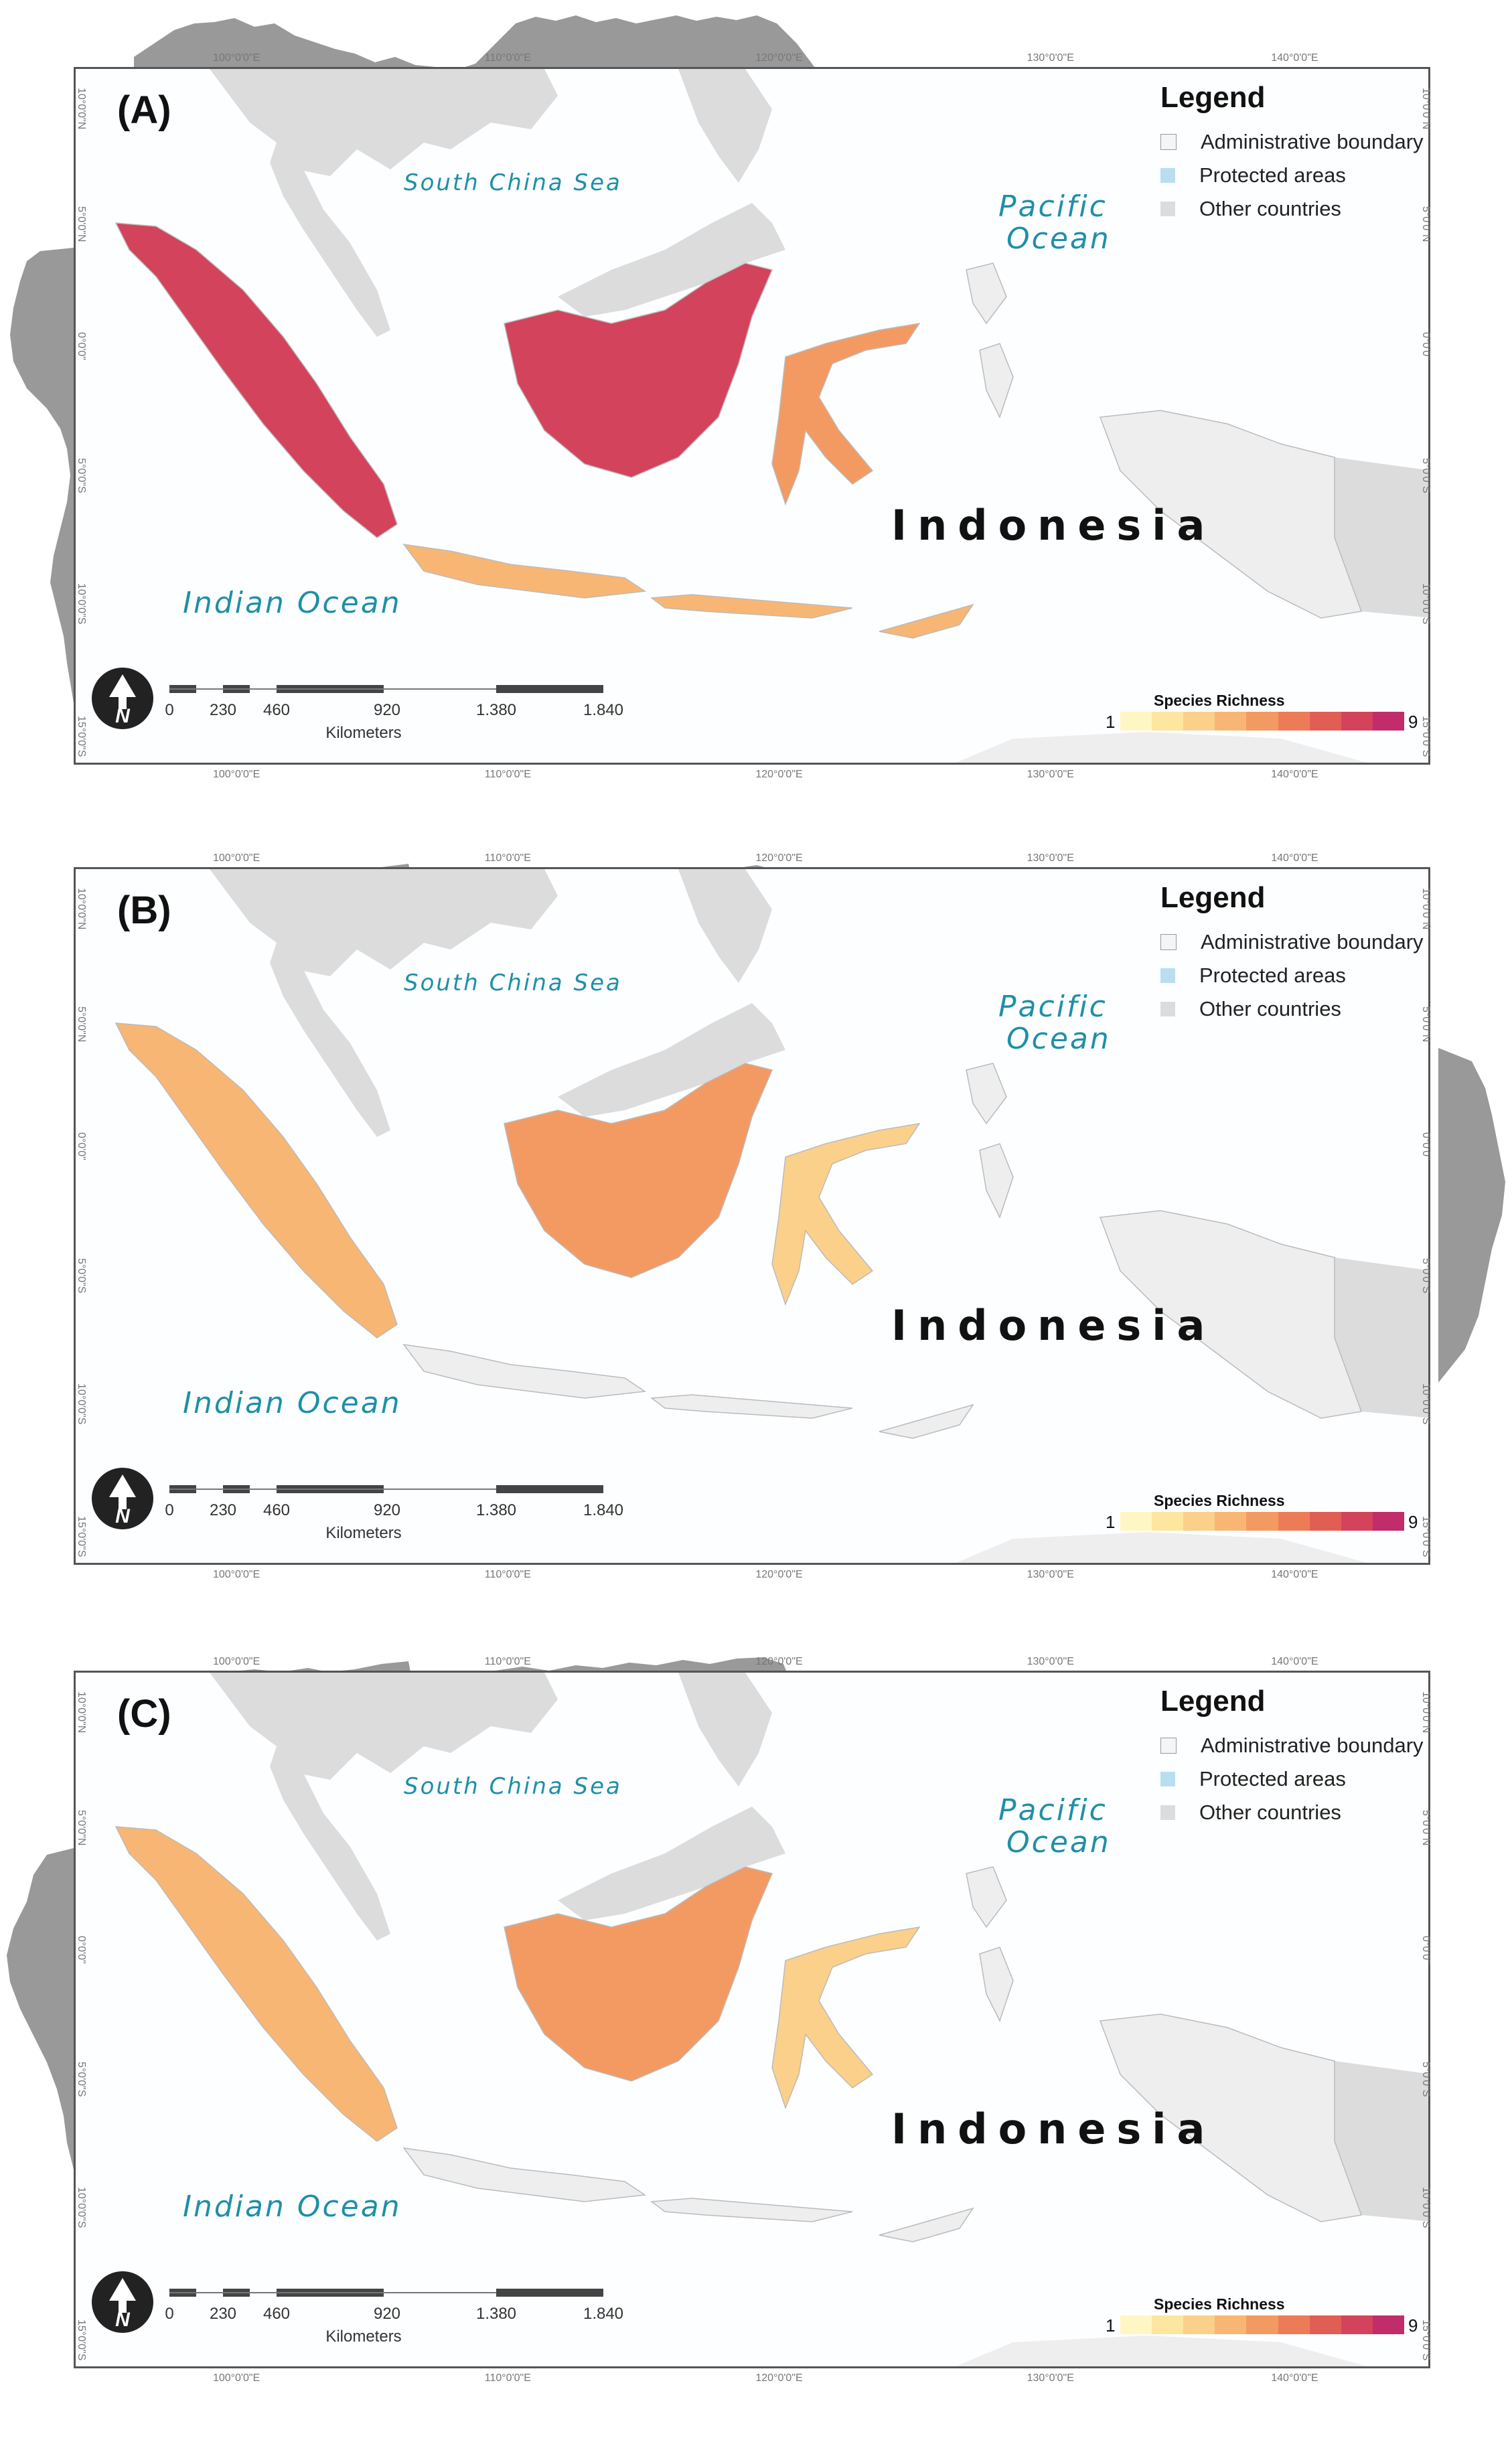  What do you see at coordinates (1426, 604) in the screenshot?
I see `latitude-tick: 10°0'0"S` at bounding box center [1426, 604].